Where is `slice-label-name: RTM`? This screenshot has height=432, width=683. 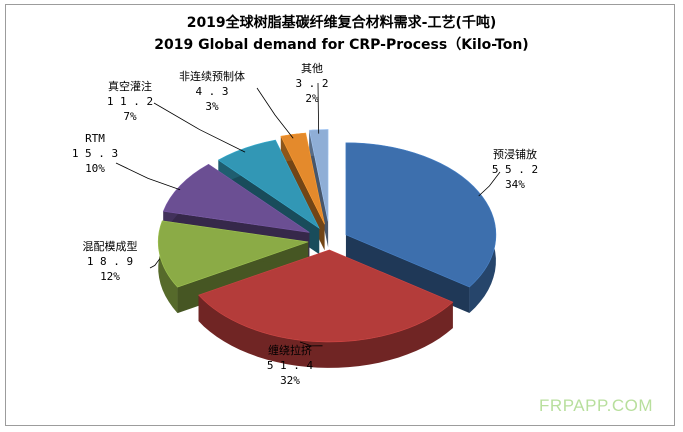 slice-label-name: RTM is located at coordinates (95, 138).